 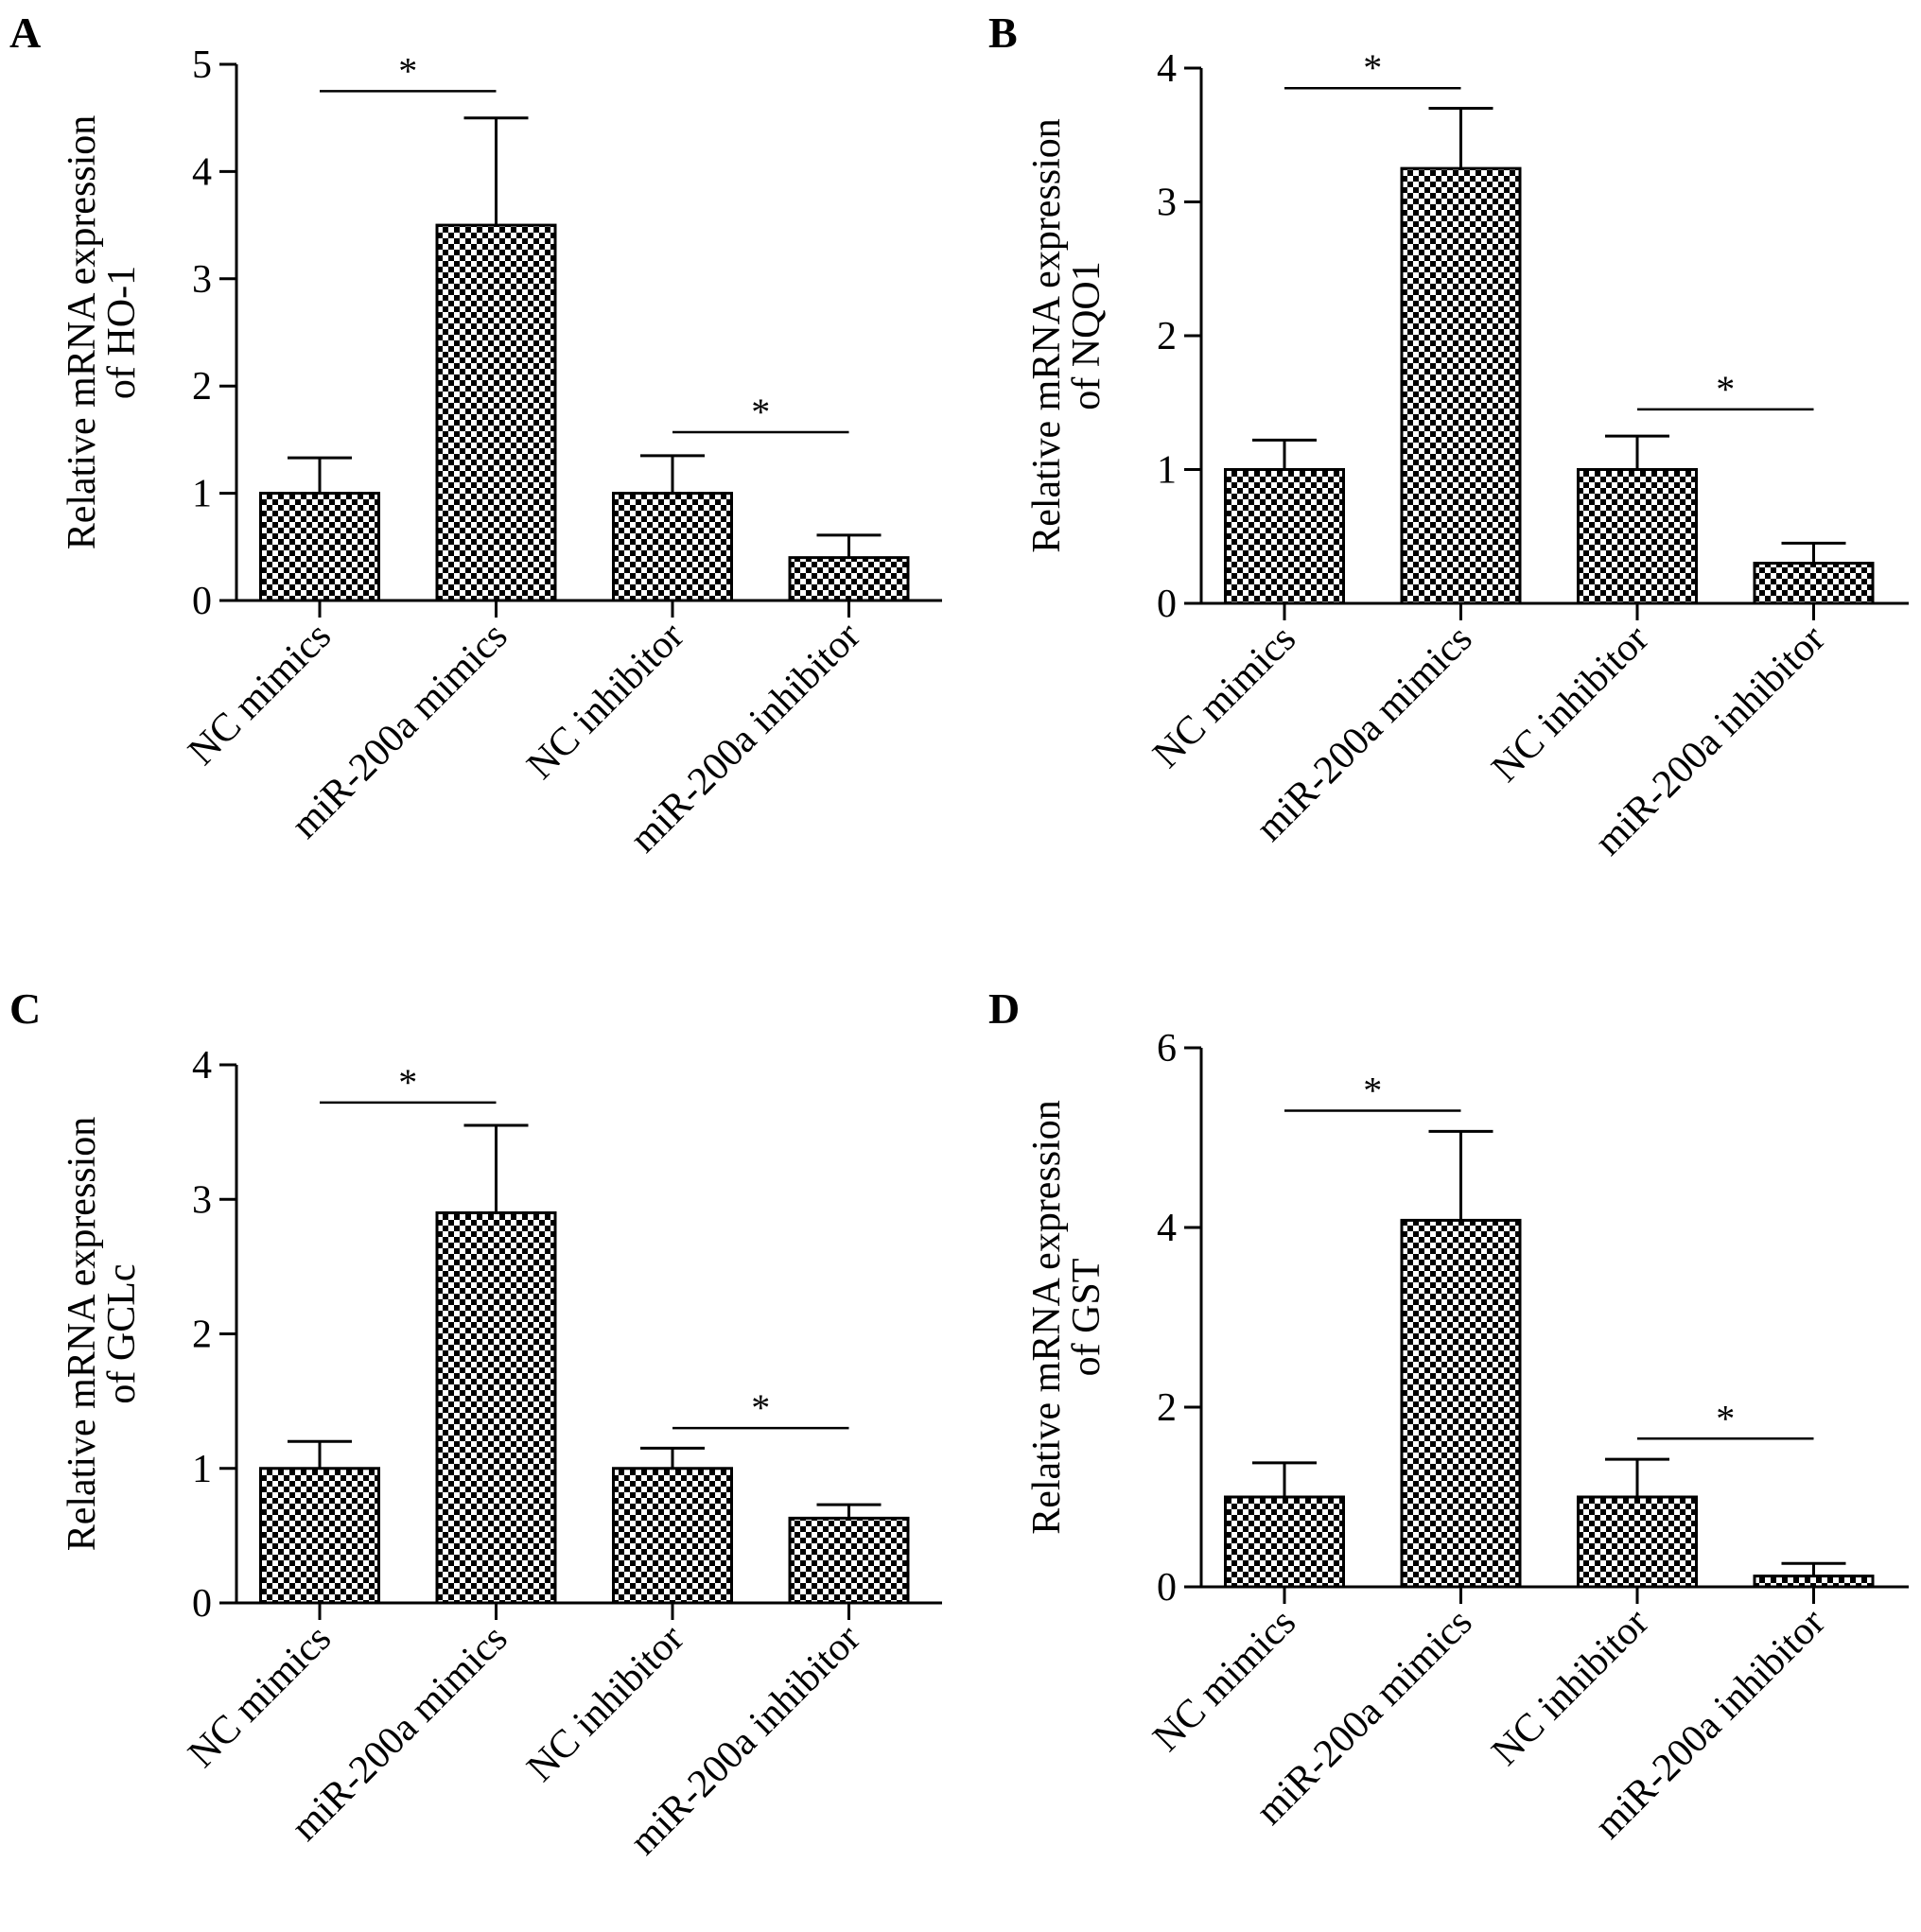 I want to click on y-axis-label: Relative mRNA expressionof NQO1, so click(x=1067, y=335).